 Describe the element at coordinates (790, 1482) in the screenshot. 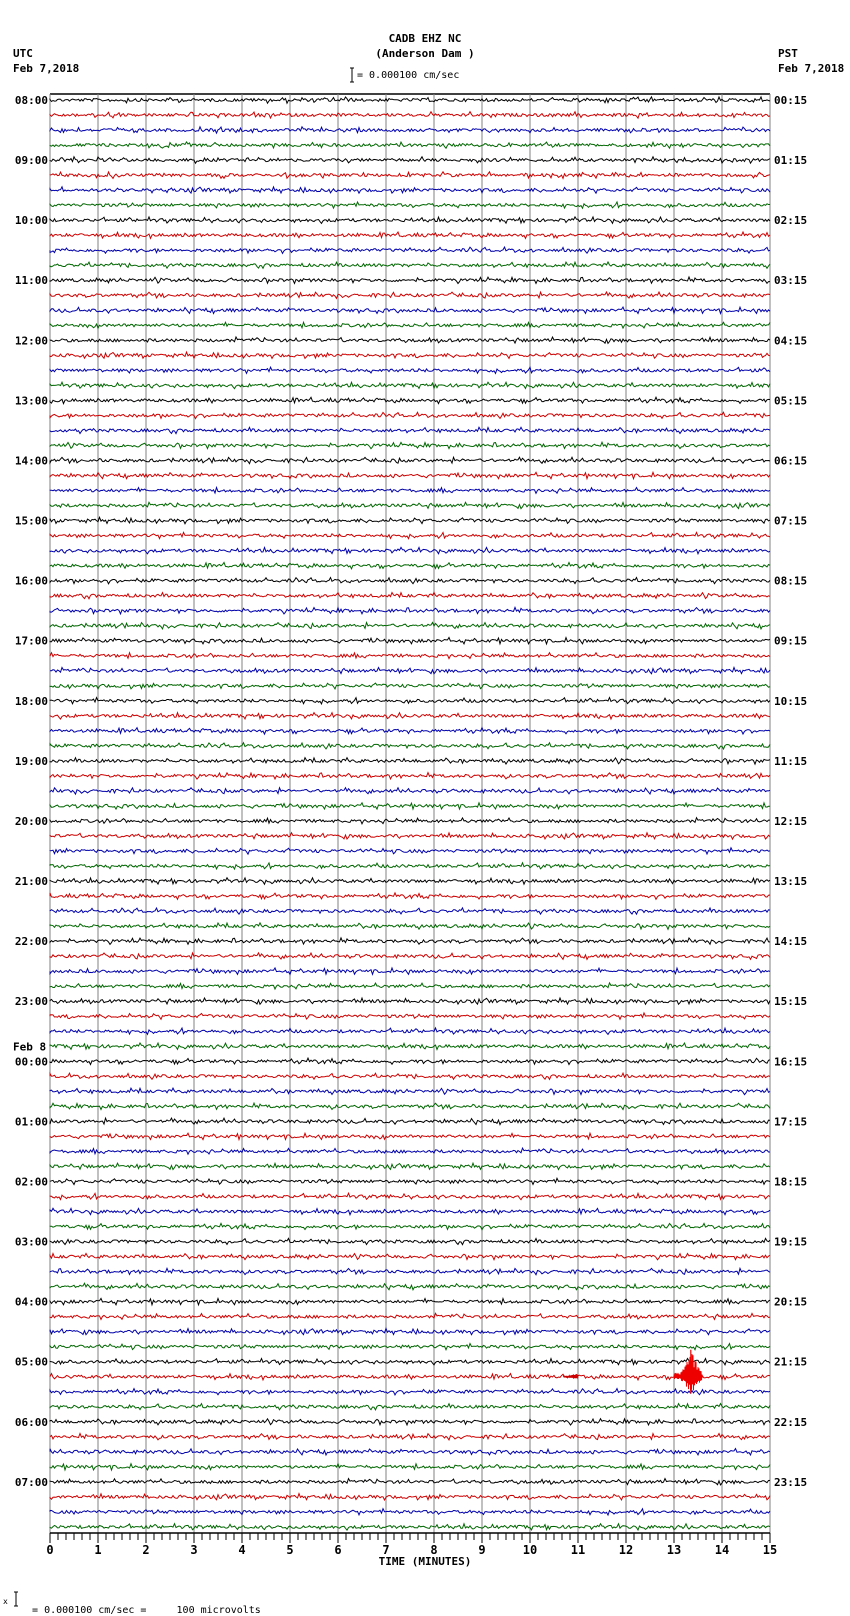

I see `right-hour-label: 23:15` at that location.